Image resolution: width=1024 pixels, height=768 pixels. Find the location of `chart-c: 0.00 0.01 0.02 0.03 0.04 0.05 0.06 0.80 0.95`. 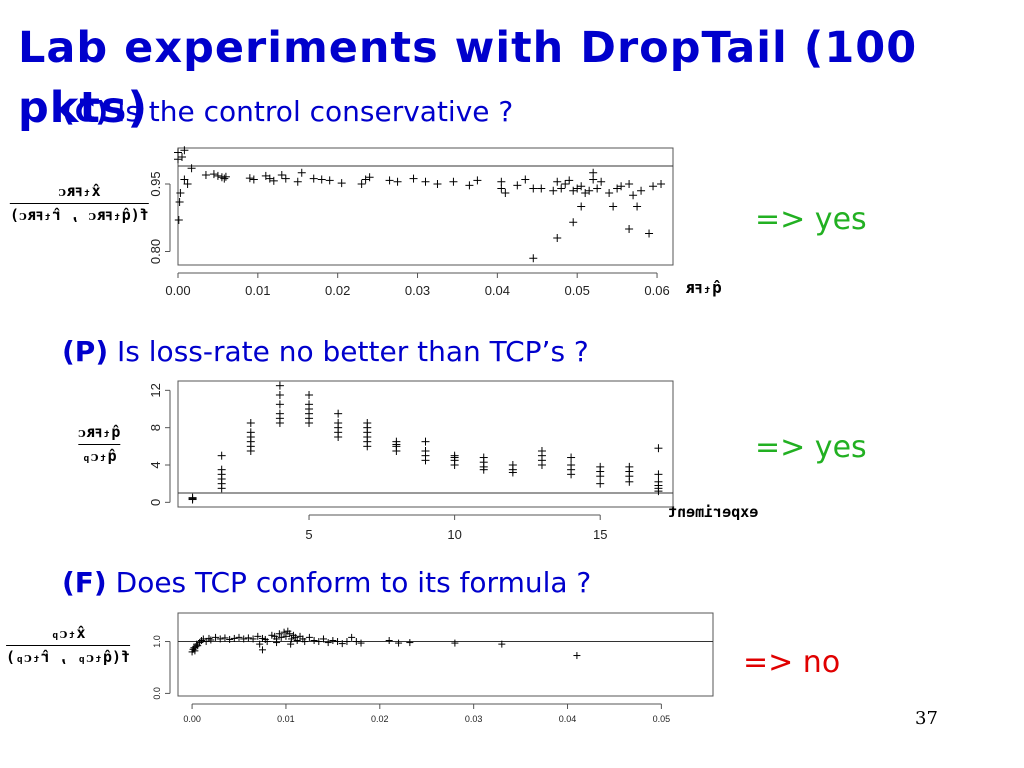

chart-c: 0.00 0.01 0.02 0.03 0.04 0.05 0.06 0.80 0.95 is located at coordinates (411, 222).